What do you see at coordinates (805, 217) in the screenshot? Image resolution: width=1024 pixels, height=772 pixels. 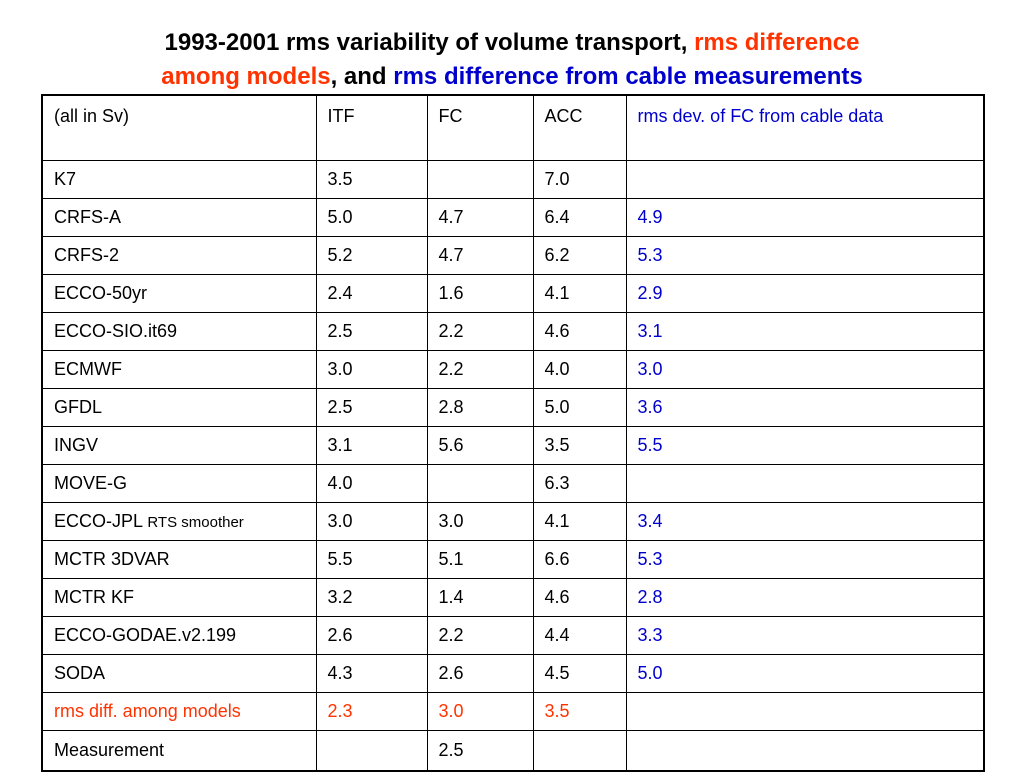 I see `cable-dev-value: 4.9` at bounding box center [805, 217].